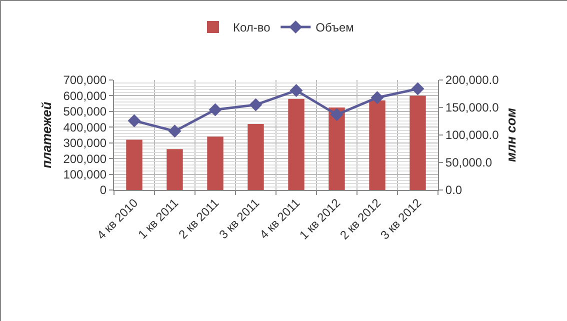 Image resolution: width=567 pixels, height=321 pixels. I want to click on y2-tick-label: 100,000.0, so click(472, 135).